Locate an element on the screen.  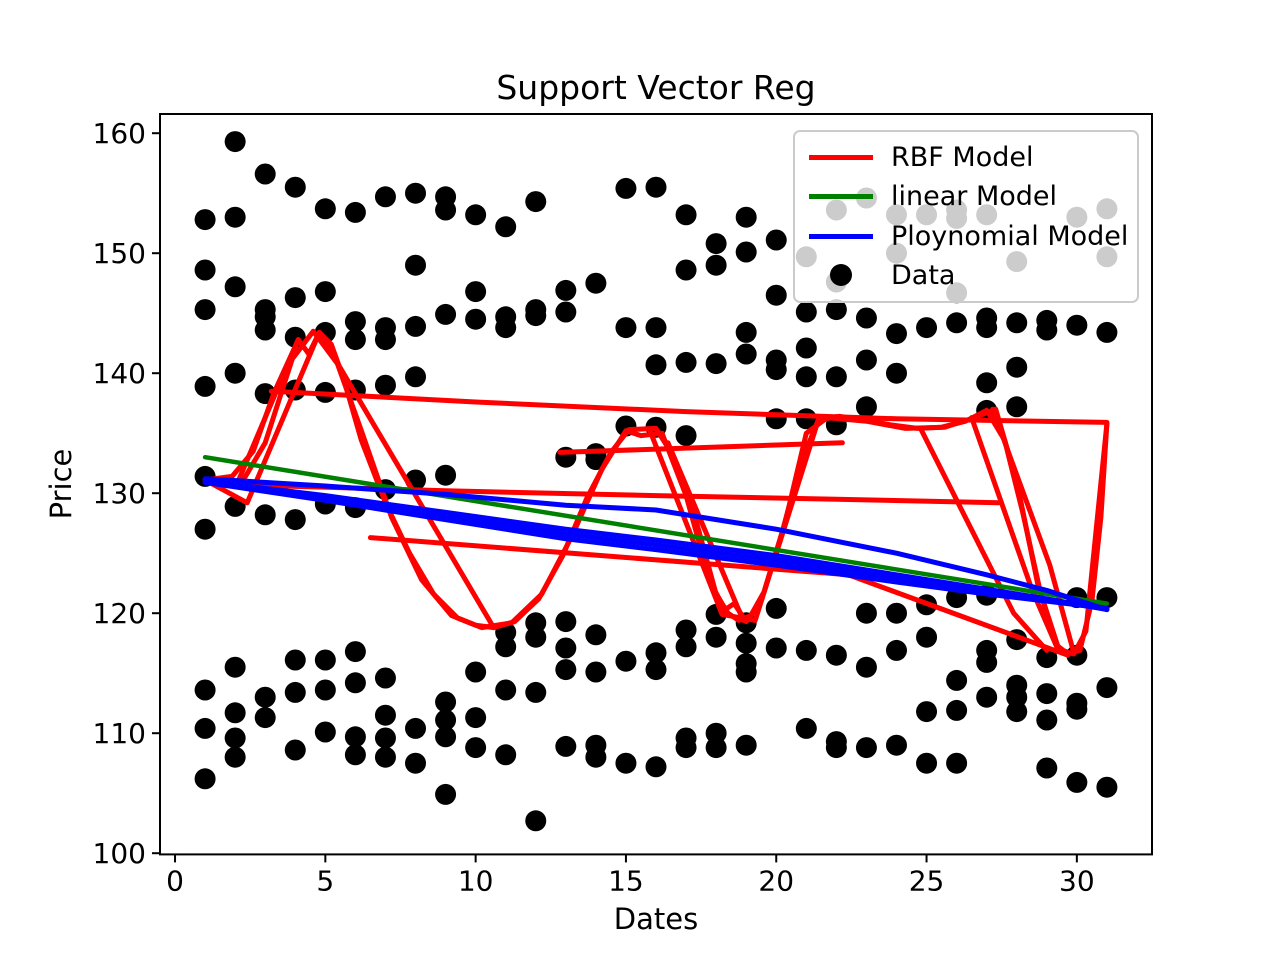
legend-item-linear-model: linear Model is located at coordinates (970, 196).